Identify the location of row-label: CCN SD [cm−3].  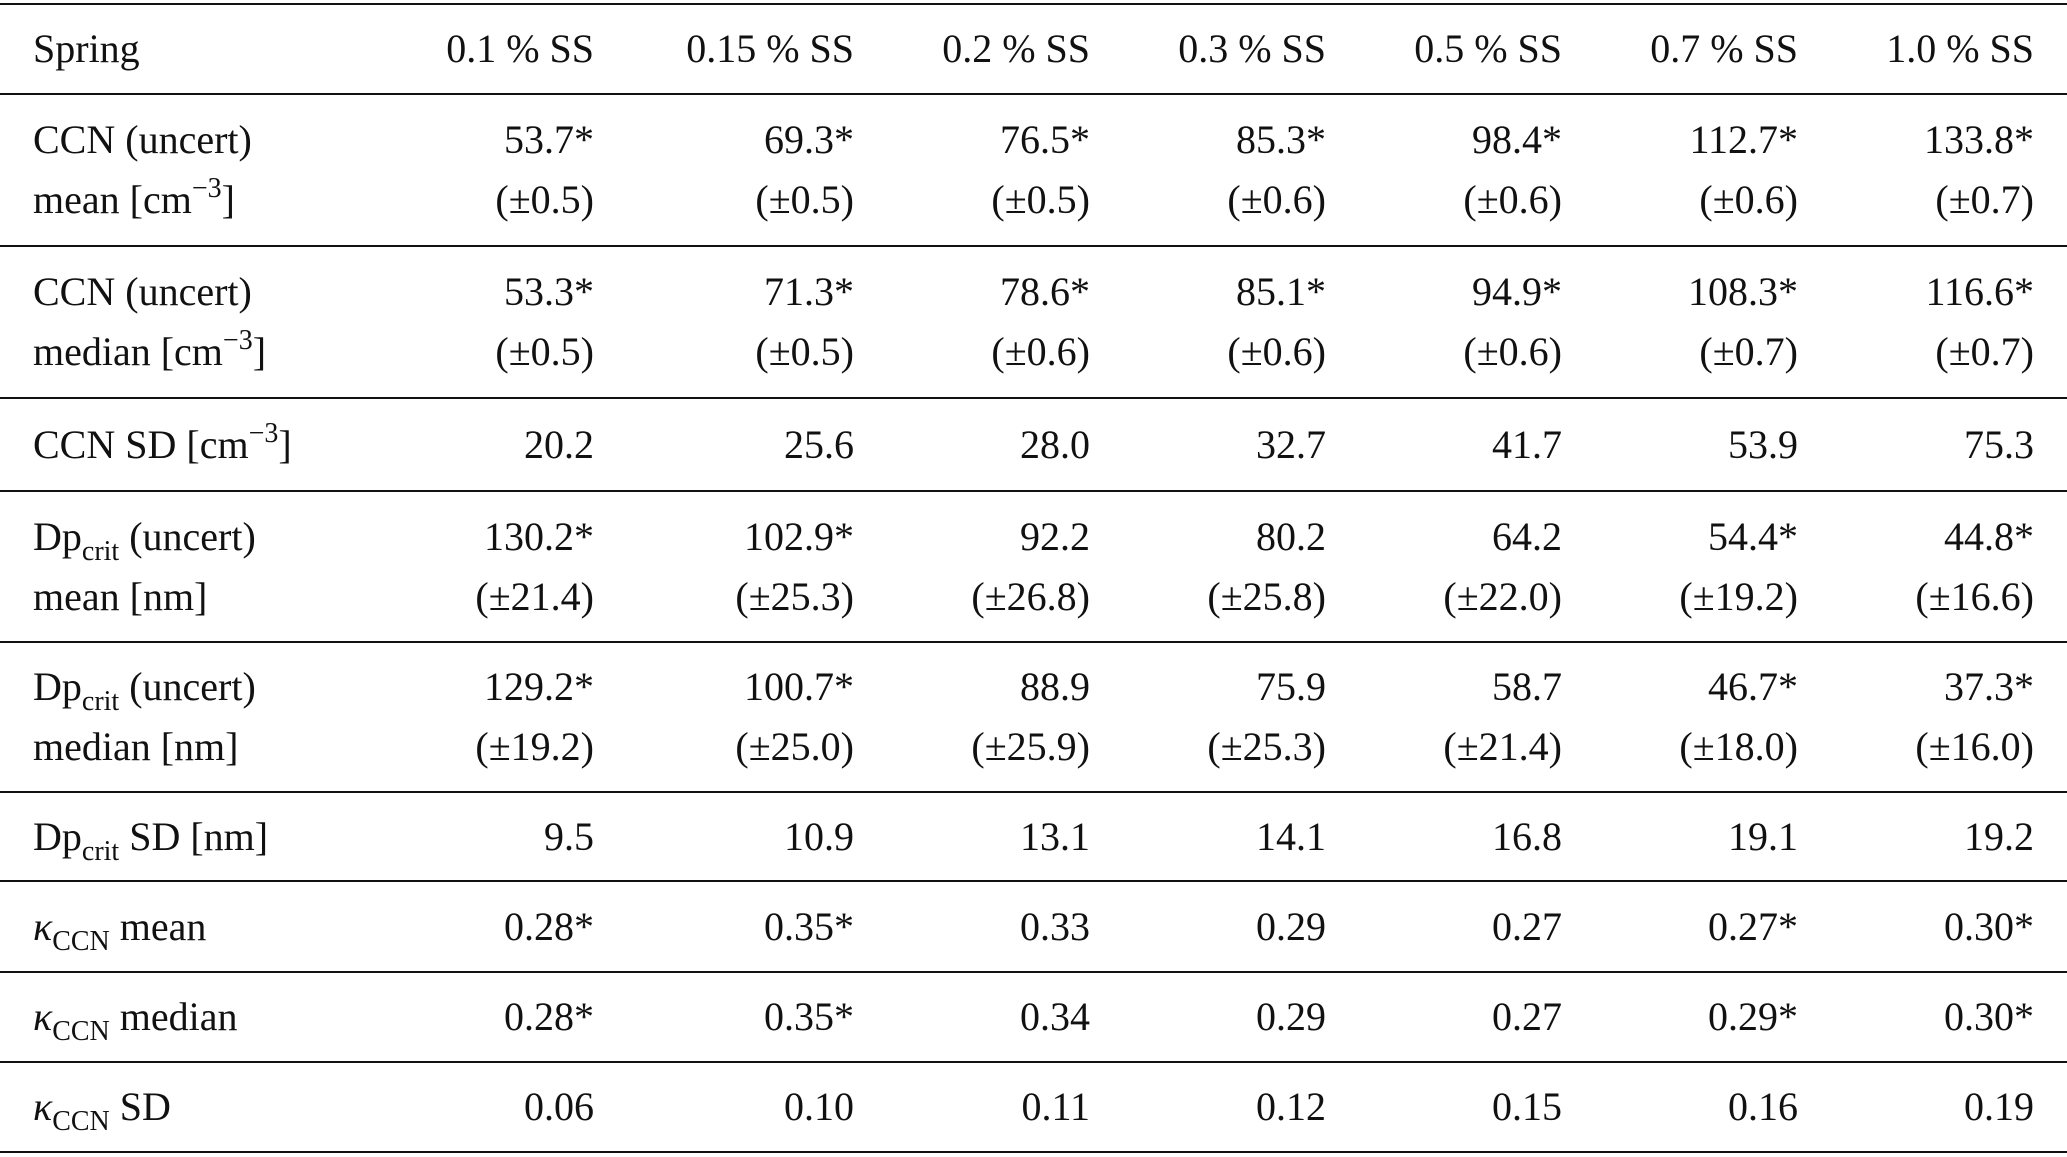
(165, 444).